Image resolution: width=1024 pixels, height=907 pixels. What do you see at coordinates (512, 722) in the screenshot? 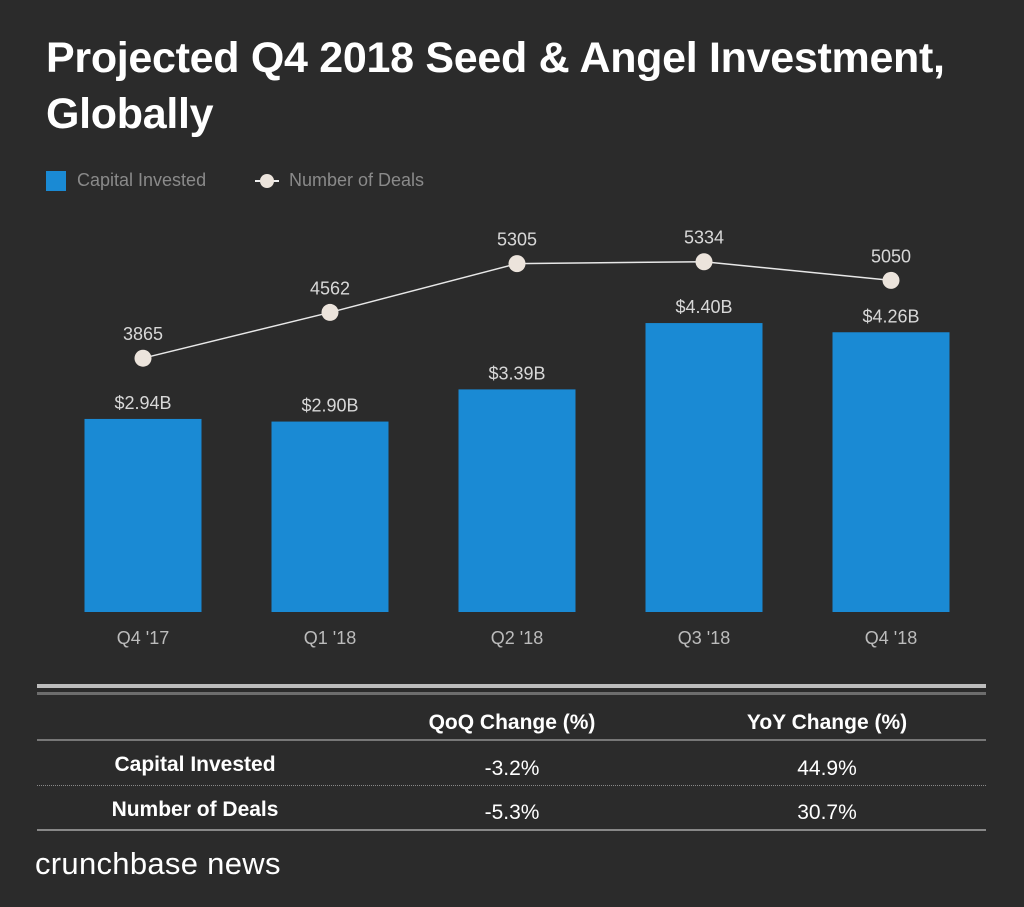
I see `table-header-qoq: QoQ Change (%)` at bounding box center [512, 722].